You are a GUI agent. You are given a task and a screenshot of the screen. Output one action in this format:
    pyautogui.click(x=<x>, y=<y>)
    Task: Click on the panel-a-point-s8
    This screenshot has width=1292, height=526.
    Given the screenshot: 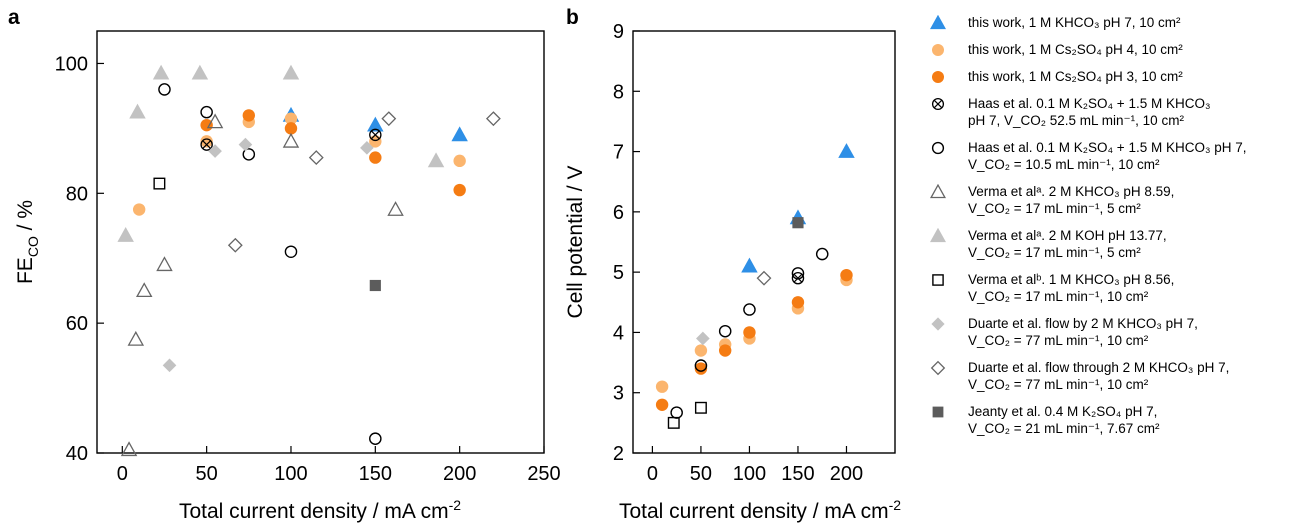 What is the action you would take?
    pyautogui.click(x=159, y=183)
    